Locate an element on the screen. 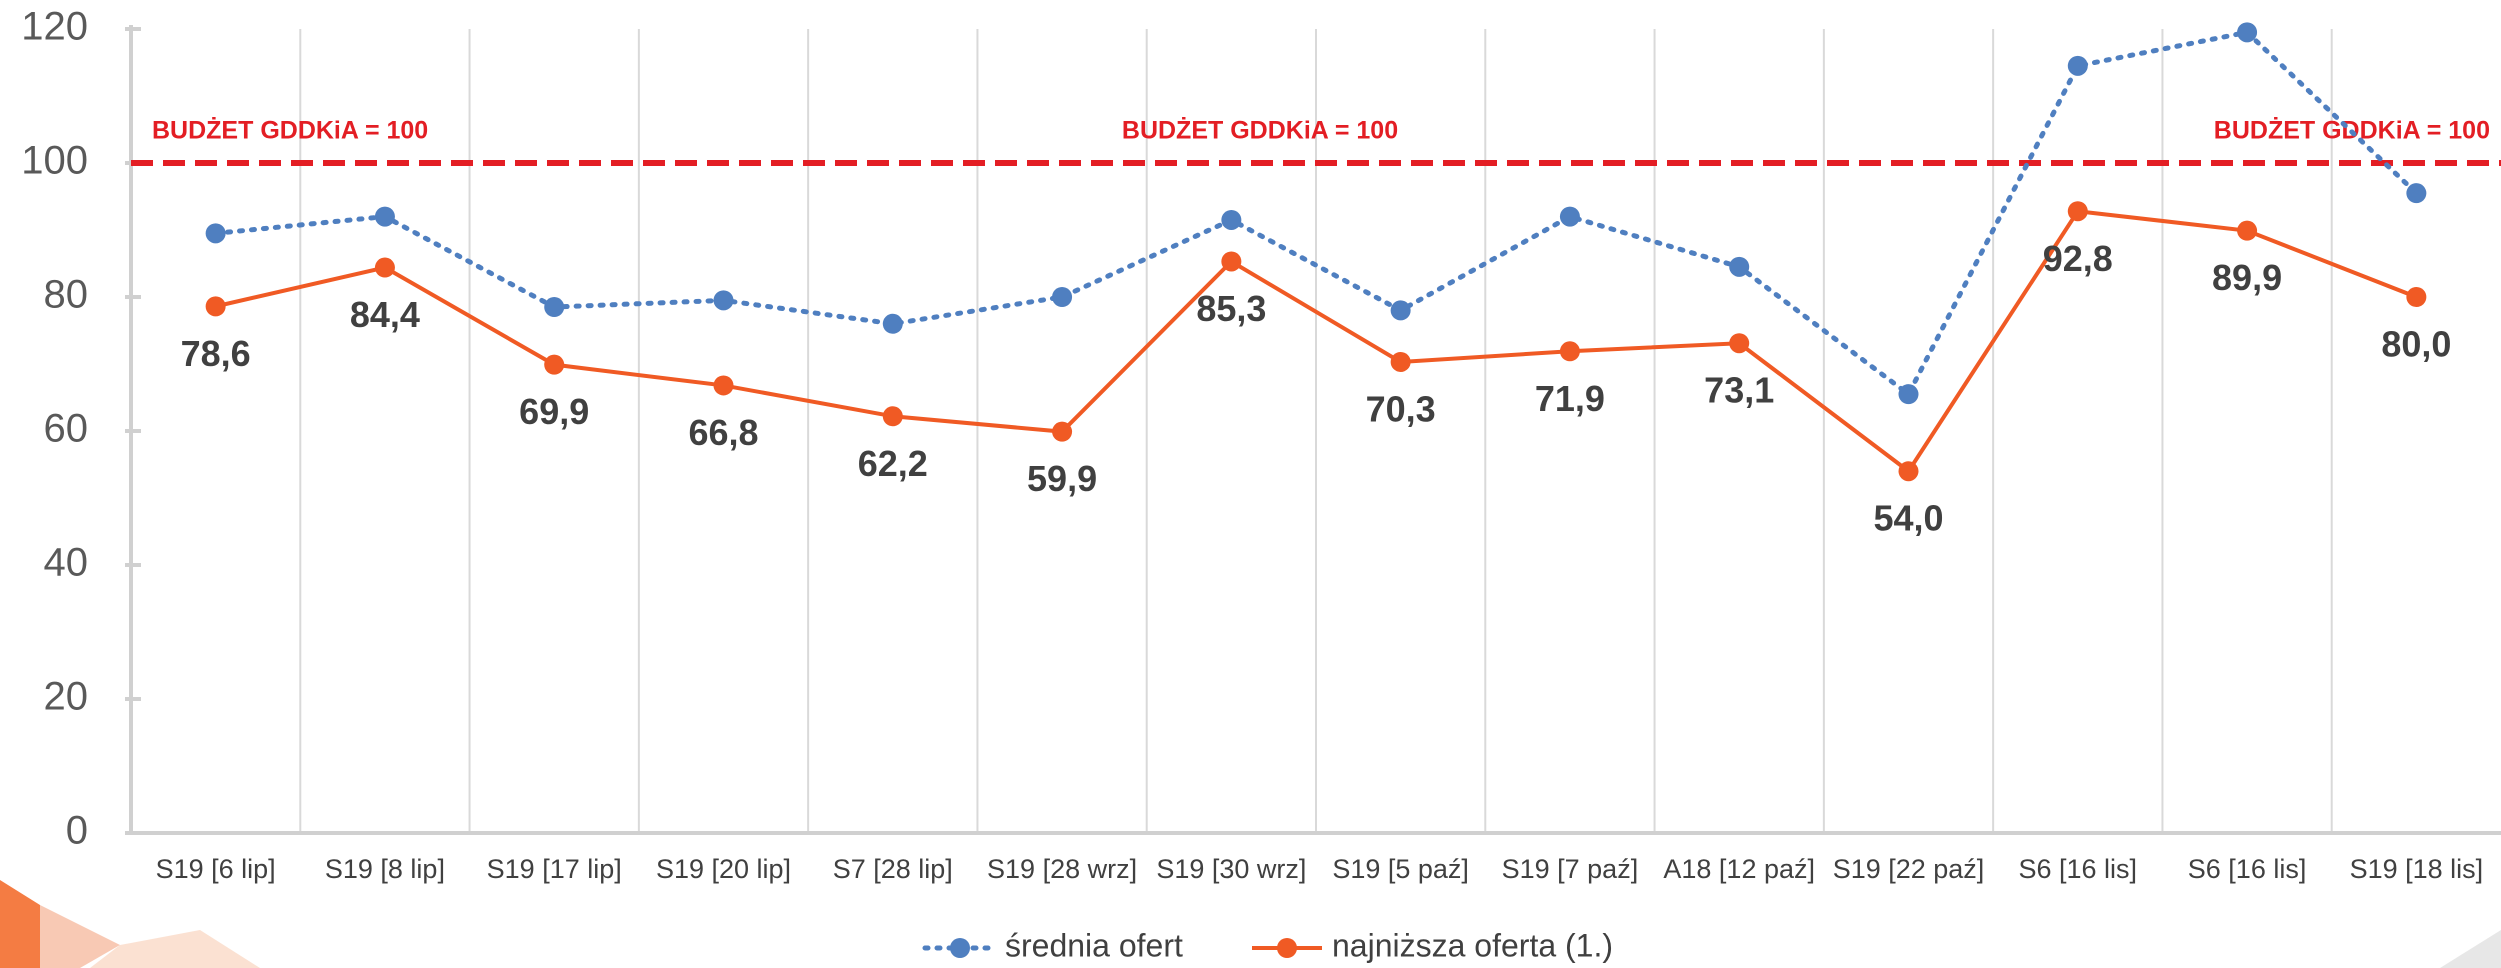 Image resolution: width=2501 pixels, height=968 pixels. data-label: 71,9 is located at coordinates (1570, 398).